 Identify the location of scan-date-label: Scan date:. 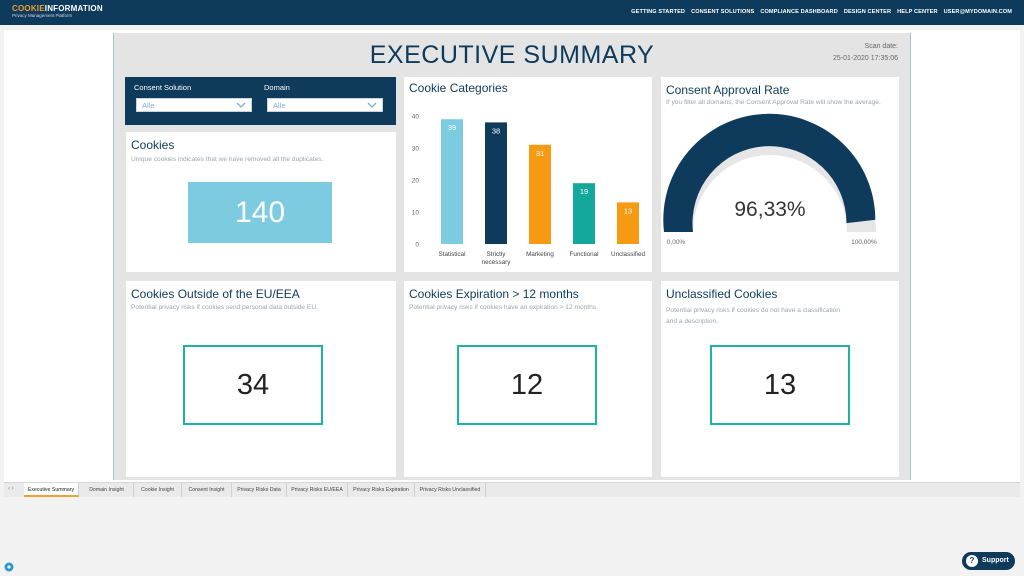
(881, 46).